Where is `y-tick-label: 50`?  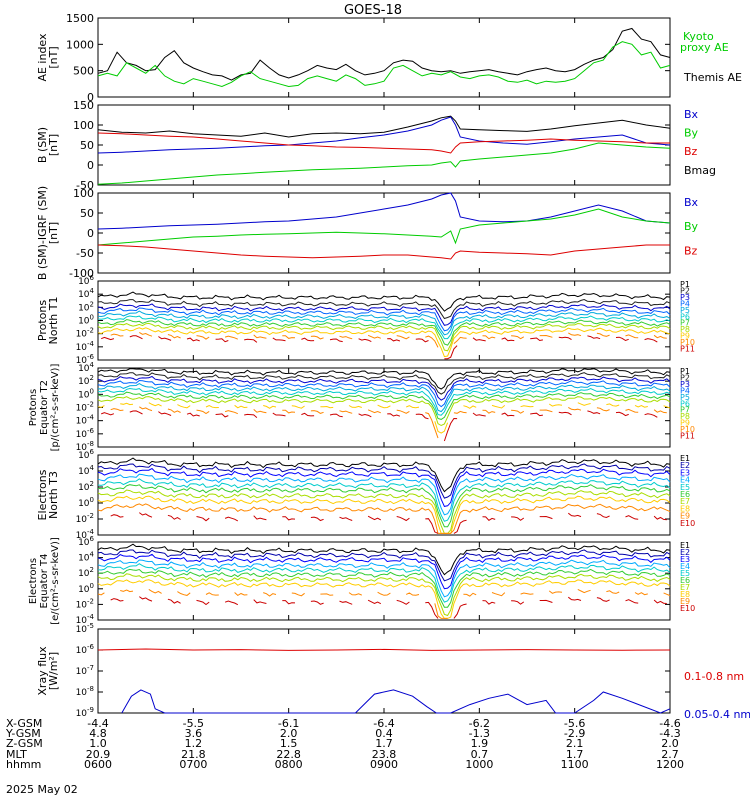
y-tick-label: 50 is located at coordinates (87, 145).